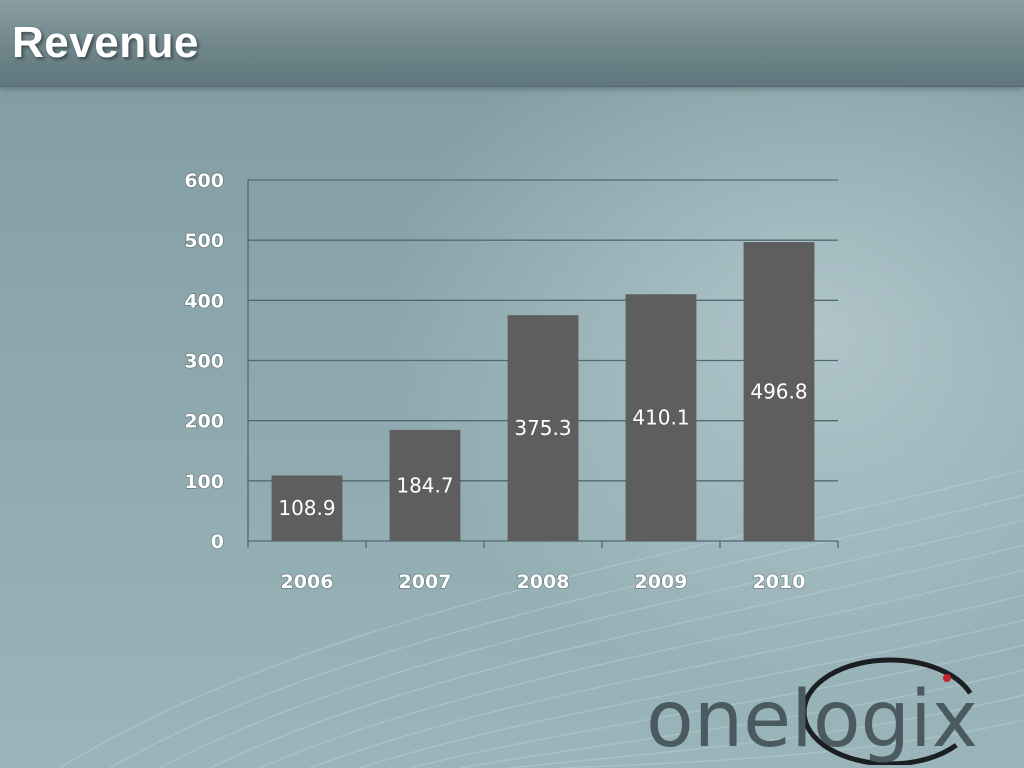  I want to click on y-tick-label-300: 300, so click(204, 362).